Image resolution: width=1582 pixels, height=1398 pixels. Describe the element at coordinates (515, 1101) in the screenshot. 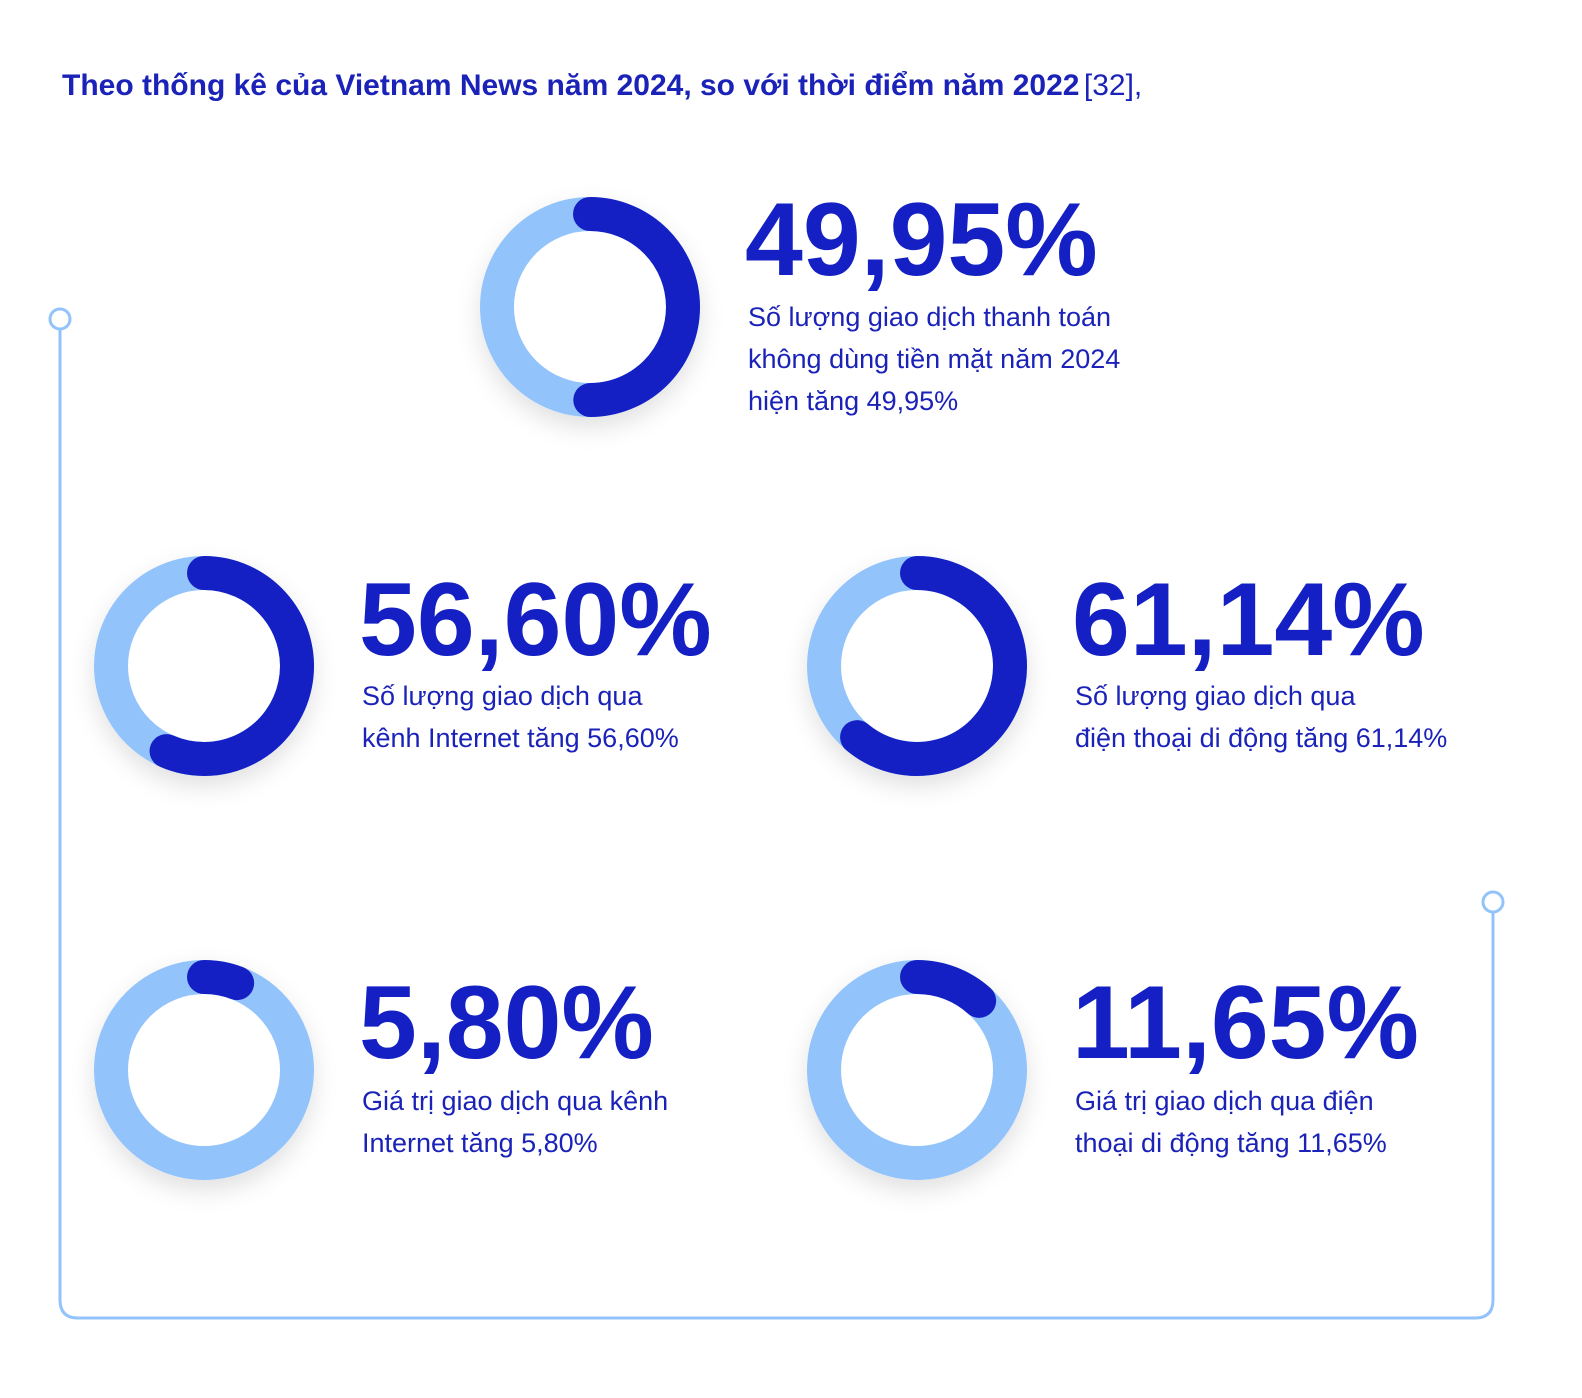

I see `caption-line: Giá trị giao dịch qua kênh` at that location.